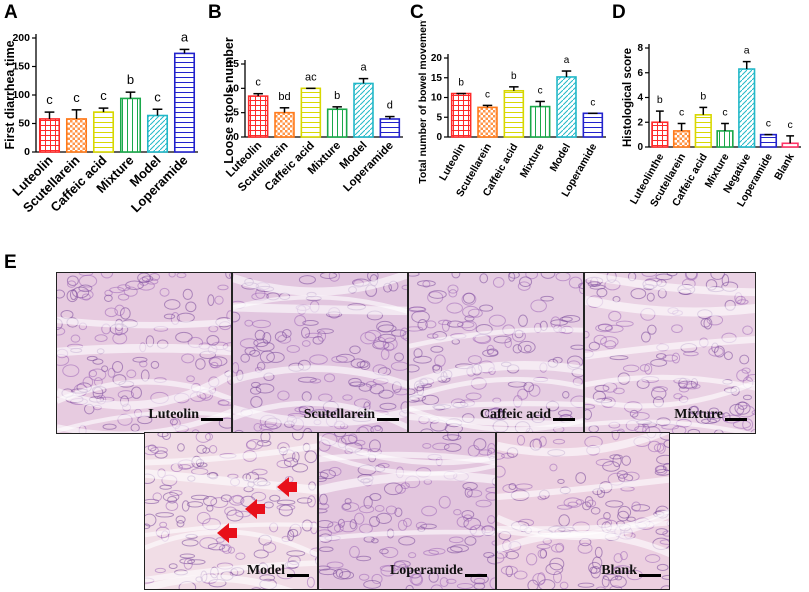 This screenshot has width=809, height=592. I want to click on y-axis-label: First diarrhea time, so click(10, 94).